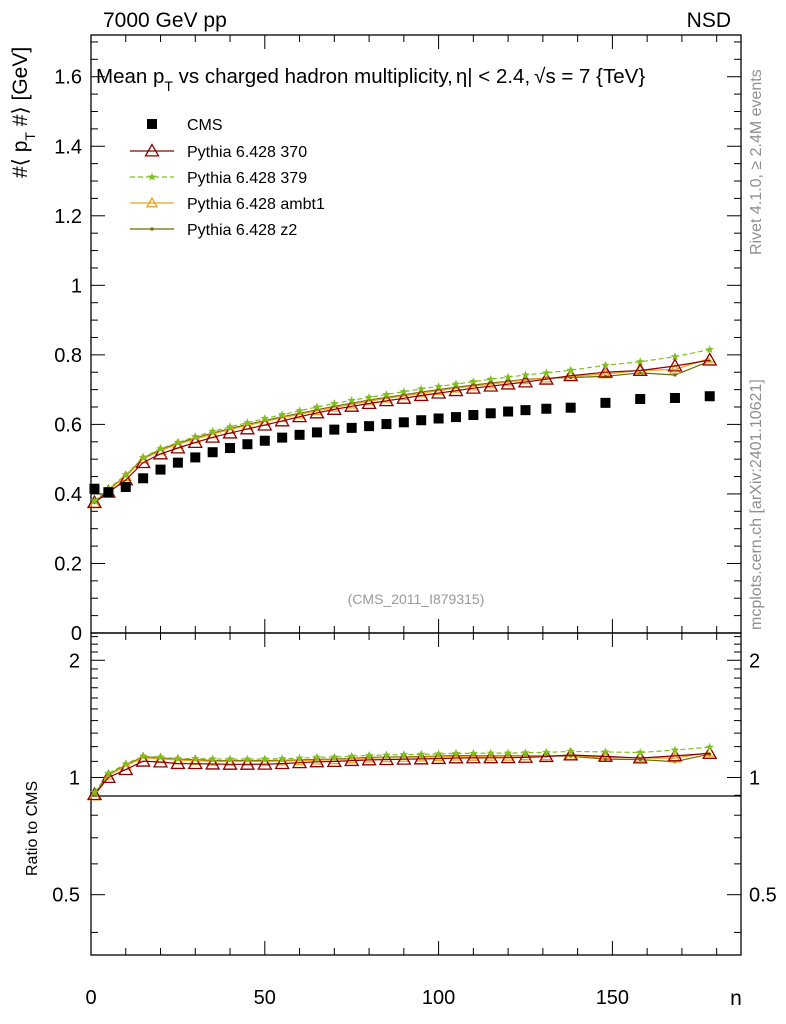 This screenshot has height=1024, width=786. What do you see at coordinates (23, 112) in the screenshot?
I see `y-axis-label: #⟨ pT #⟩ [GeV]` at bounding box center [23, 112].